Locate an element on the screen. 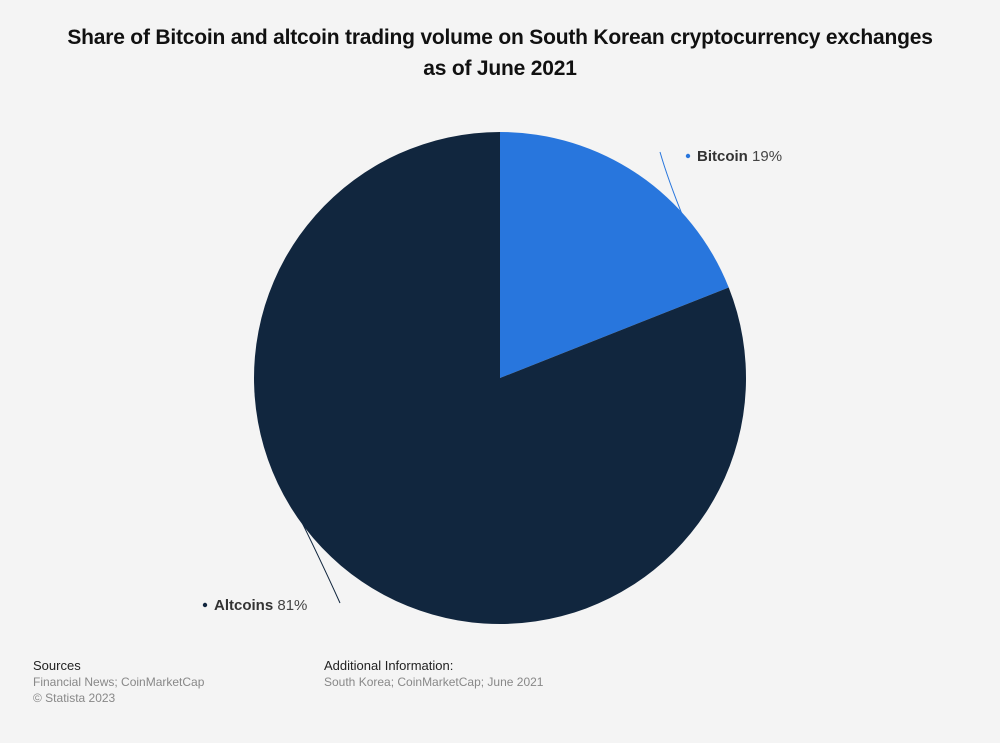 This screenshot has height=743, width=1000. sources-text: Financial News; CoinMarketCap is located at coordinates (119, 682).